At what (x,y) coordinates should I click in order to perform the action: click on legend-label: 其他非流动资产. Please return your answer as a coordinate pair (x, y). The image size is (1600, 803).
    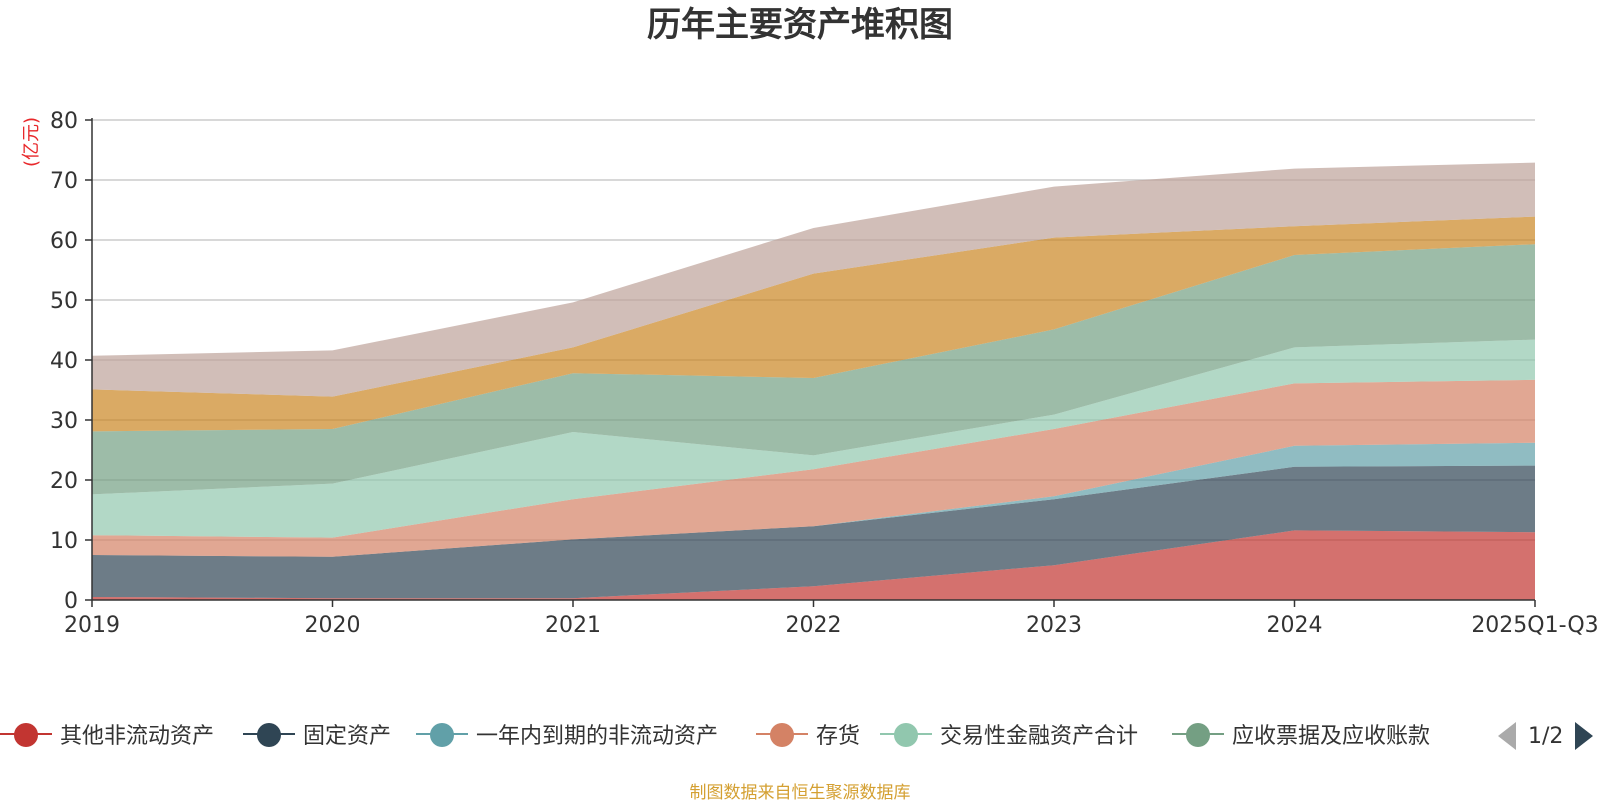
    Looking at the image, I should click on (137, 736).